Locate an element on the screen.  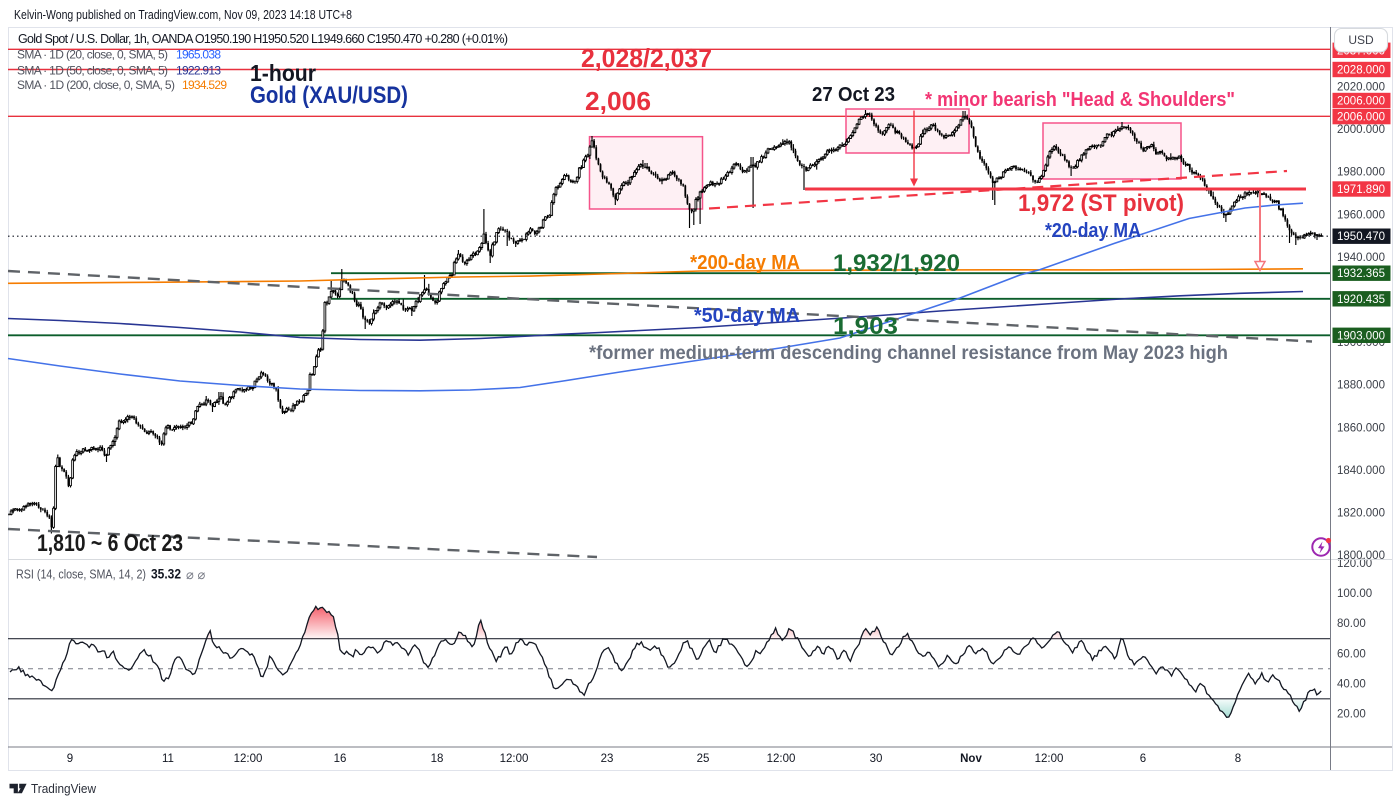
svg-text: 40.00 is located at coordinates (1351, 684).